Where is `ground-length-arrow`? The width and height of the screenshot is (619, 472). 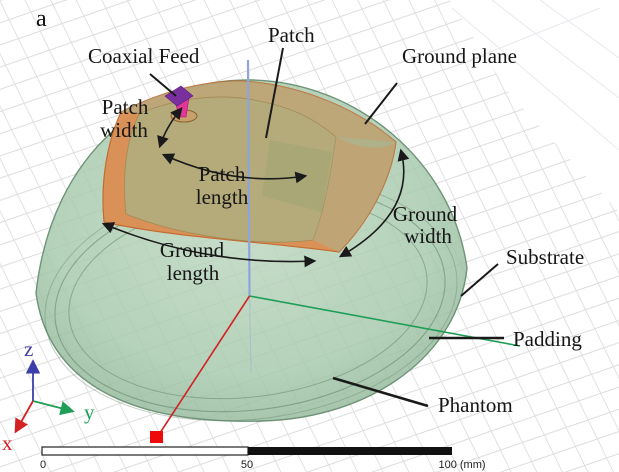
ground-length-arrow is located at coordinates (209, 245).